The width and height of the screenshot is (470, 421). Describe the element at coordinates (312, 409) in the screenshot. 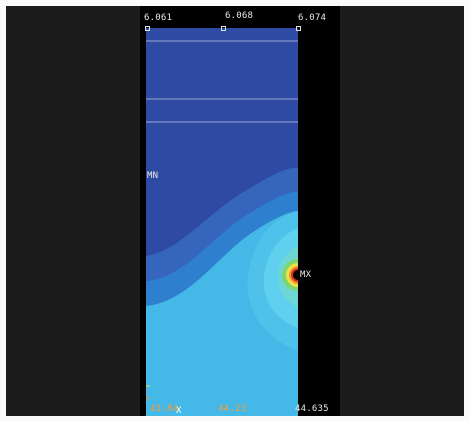

I see `bottom-right-value: 44.635` at that location.